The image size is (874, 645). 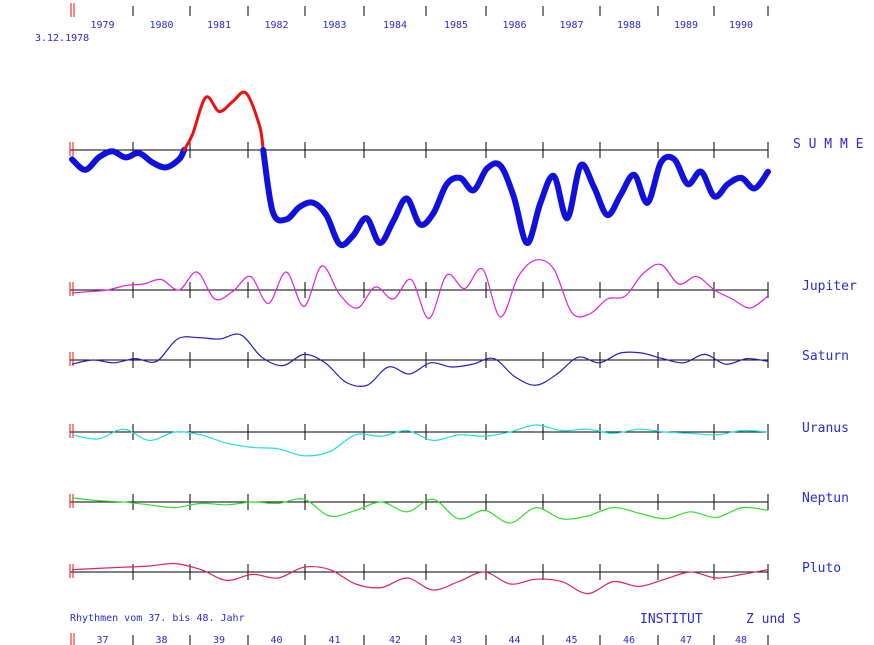 I want to click on age-tick-label: 44, so click(x=514, y=640).